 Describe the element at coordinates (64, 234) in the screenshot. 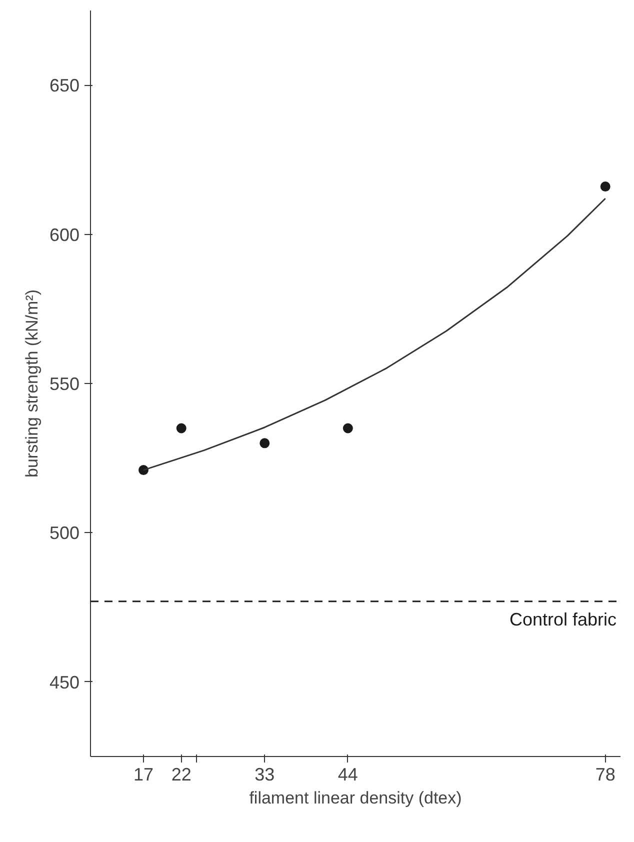

I see `y-tick-label: 600` at that location.